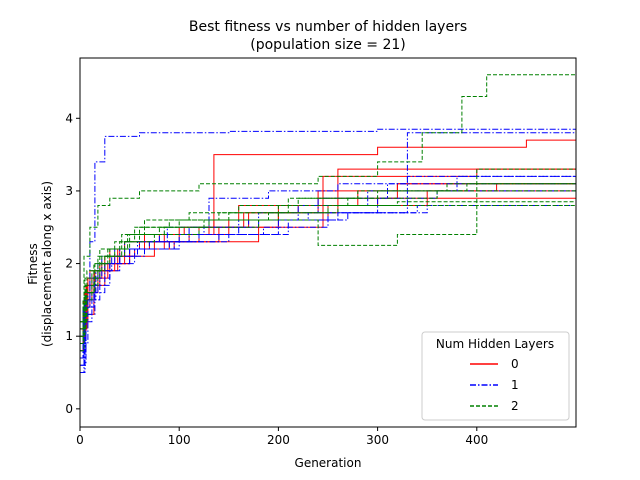 This screenshot has height=480, width=640. What do you see at coordinates (328, 27) in the screenshot?
I see `chart-title: Best fitness vs number of hidden layers` at bounding box center [328, 27].